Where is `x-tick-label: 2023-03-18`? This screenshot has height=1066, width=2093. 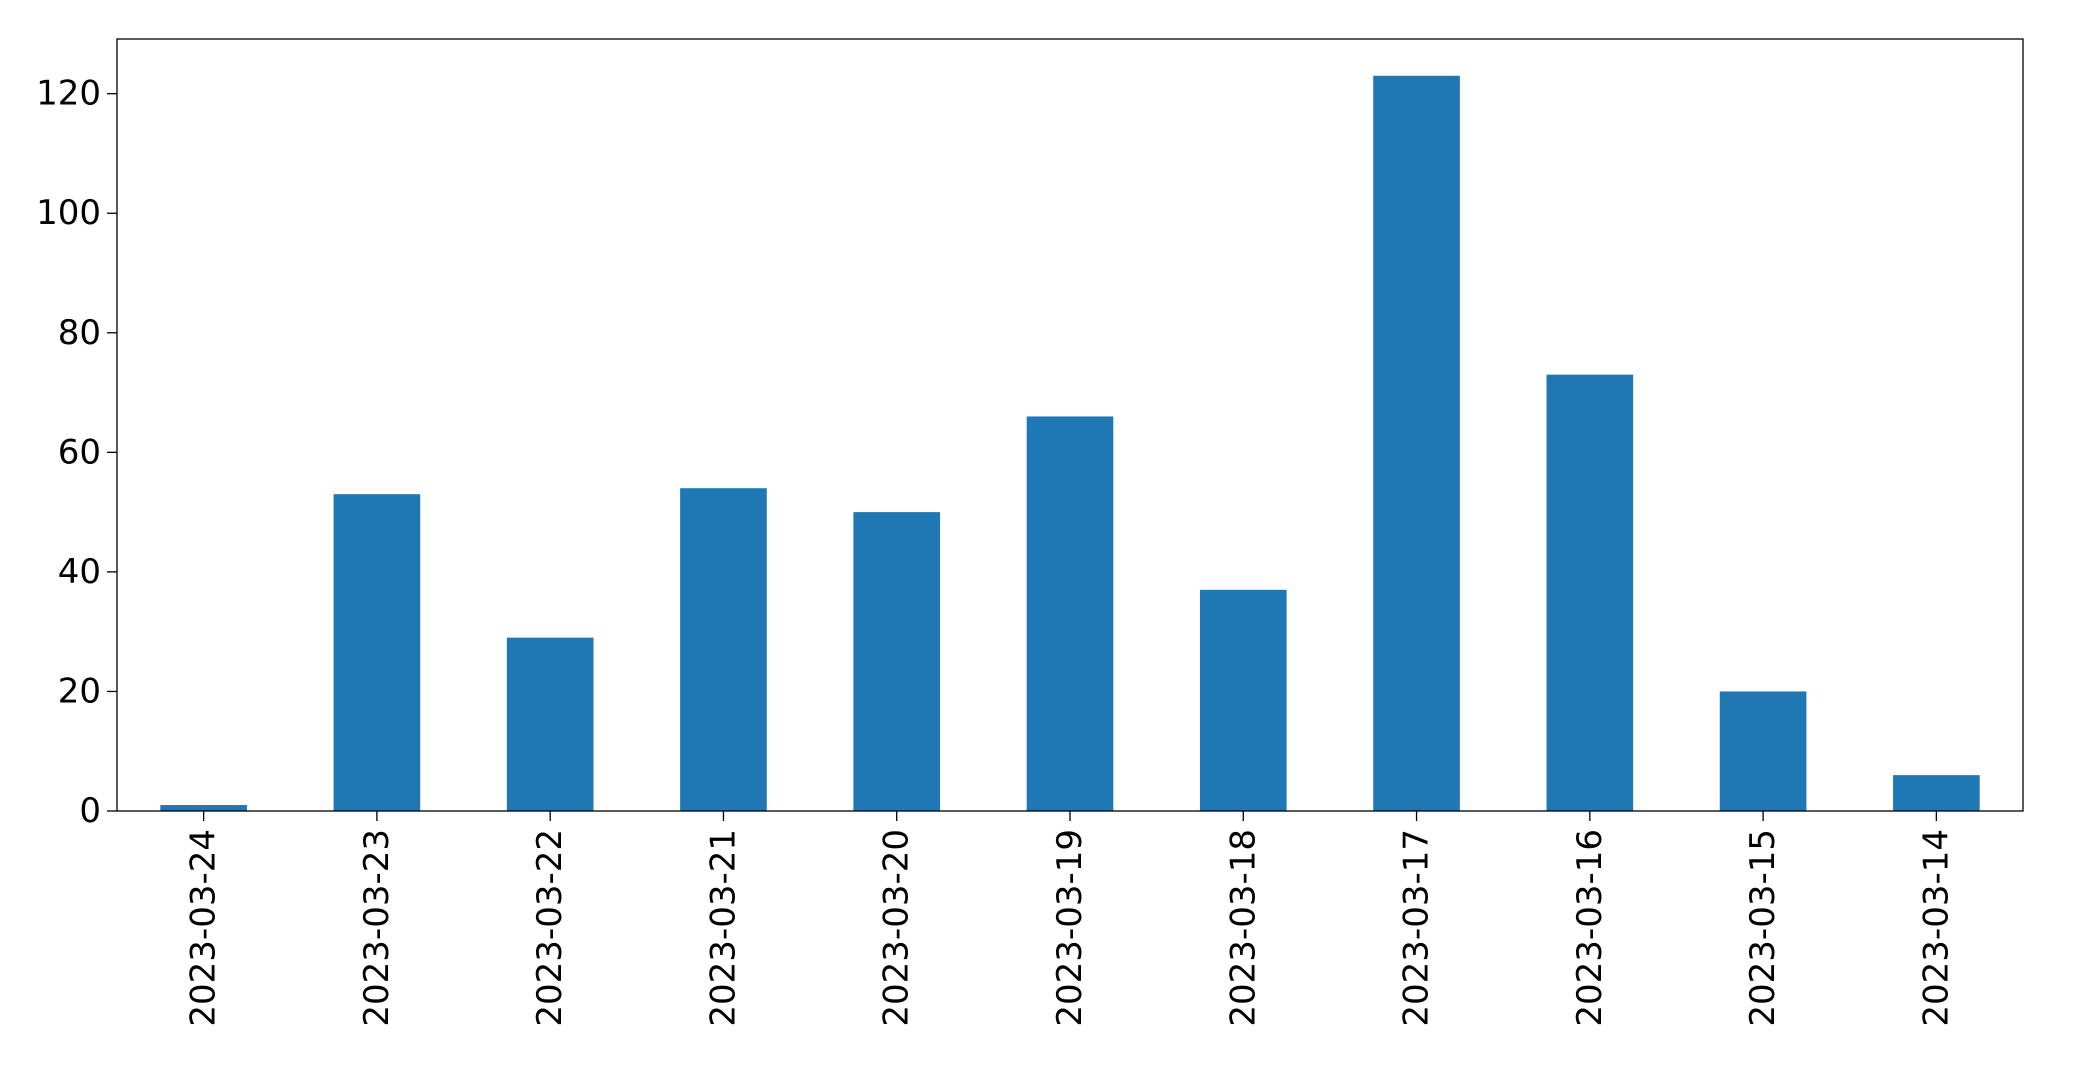
x-tick-label: 2023-03-18 is located at coordinates (1243, 928).